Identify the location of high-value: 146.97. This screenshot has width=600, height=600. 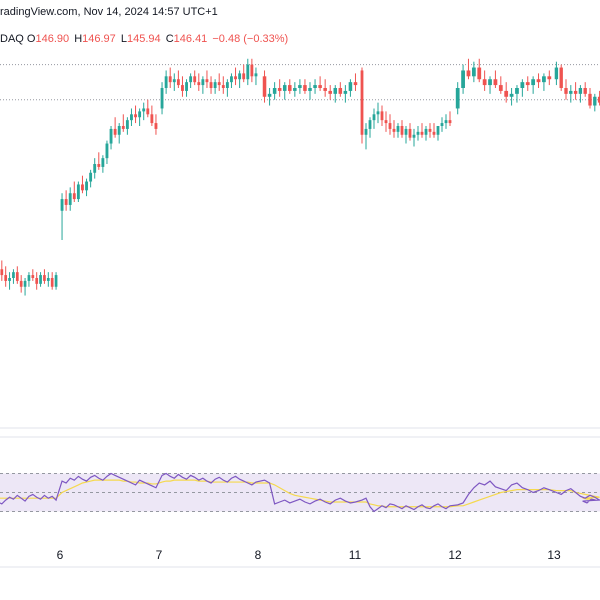
(99, 39).